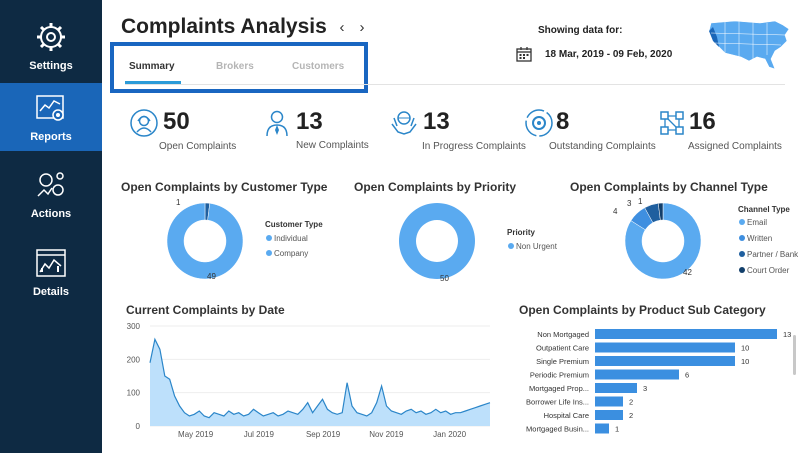 This screenshot has width=800, height=453. What do you see at coordinates (539, 123) in the screenshot?
I see `gear-cycle-icon` at bounding box center [539, 123].